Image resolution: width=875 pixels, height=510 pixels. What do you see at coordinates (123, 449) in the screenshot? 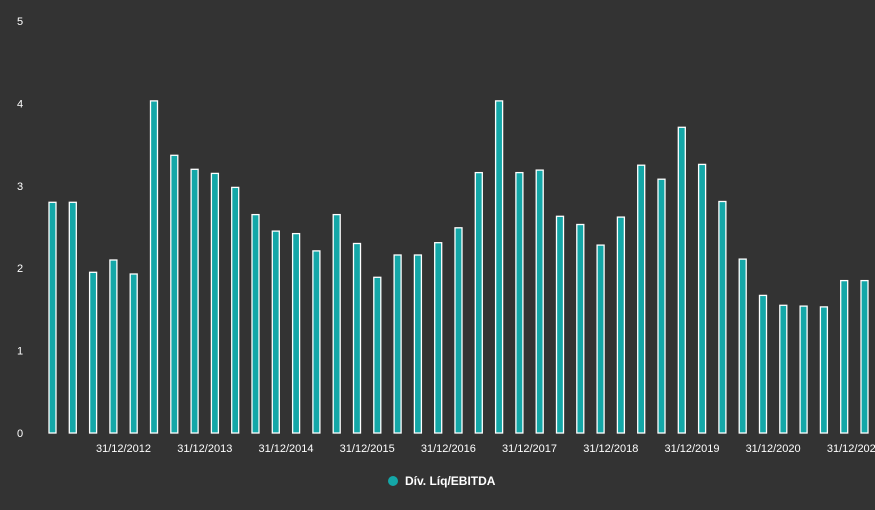
I see `x-tick-label: 31/12/2012` at bounding box center [123, 449].